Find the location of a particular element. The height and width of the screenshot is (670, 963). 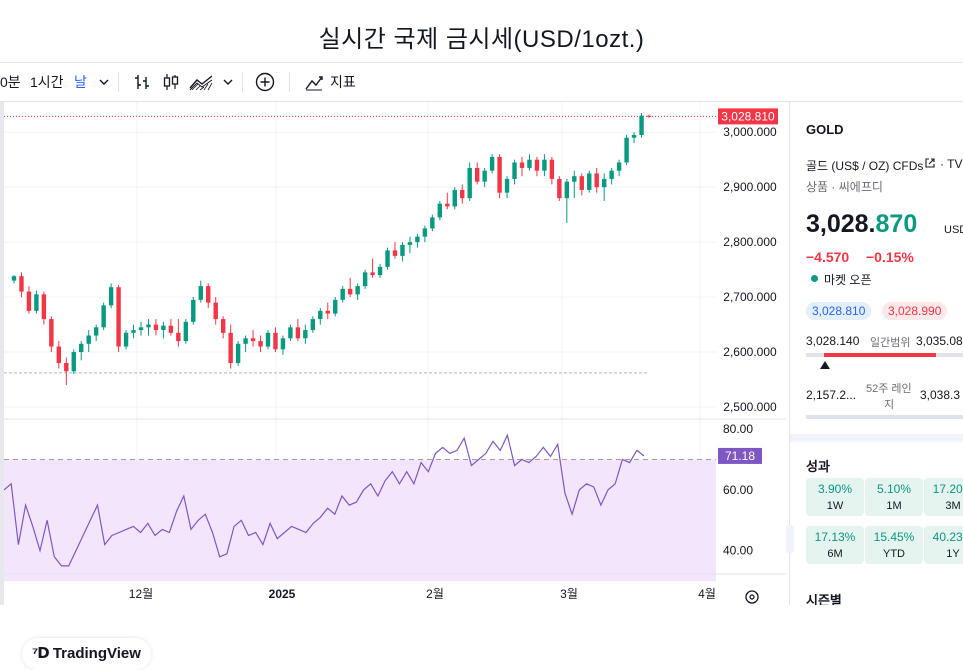

performance-6m: 17.13% 6M is located at coordinates (835, 545).